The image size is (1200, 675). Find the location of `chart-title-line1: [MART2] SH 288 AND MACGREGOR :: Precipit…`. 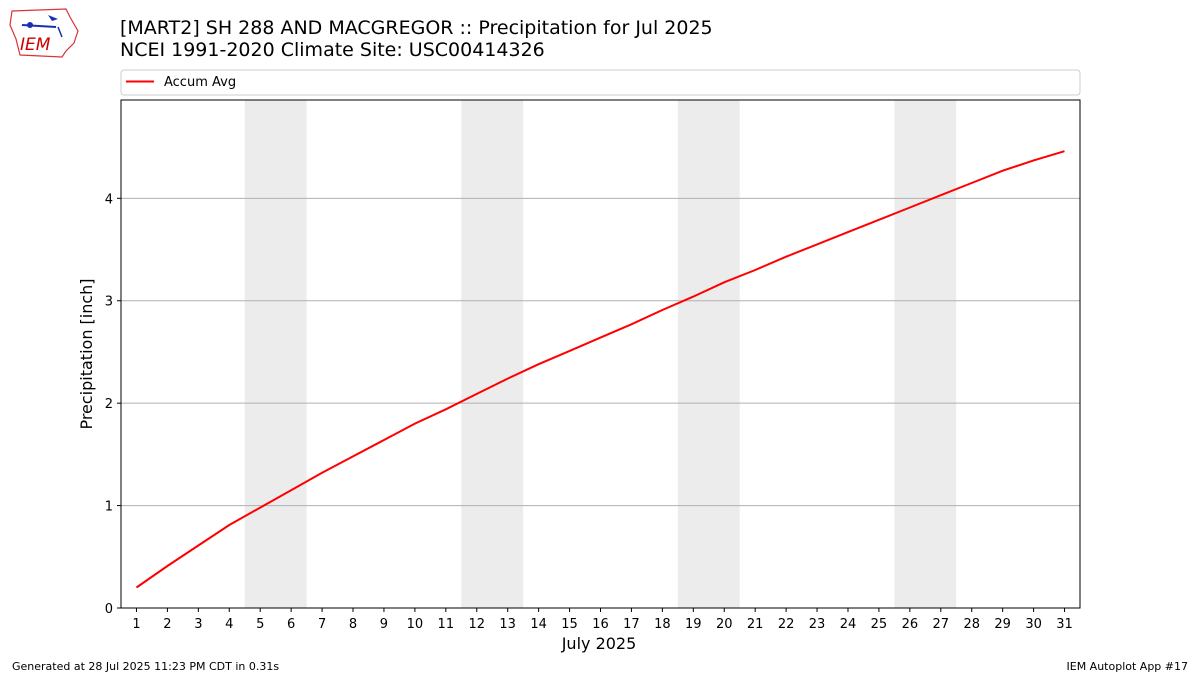

chart-title-line1: [MART2] SH 288 AND MACGREGOR :: Precipit… is located at coordinates (416, 28).